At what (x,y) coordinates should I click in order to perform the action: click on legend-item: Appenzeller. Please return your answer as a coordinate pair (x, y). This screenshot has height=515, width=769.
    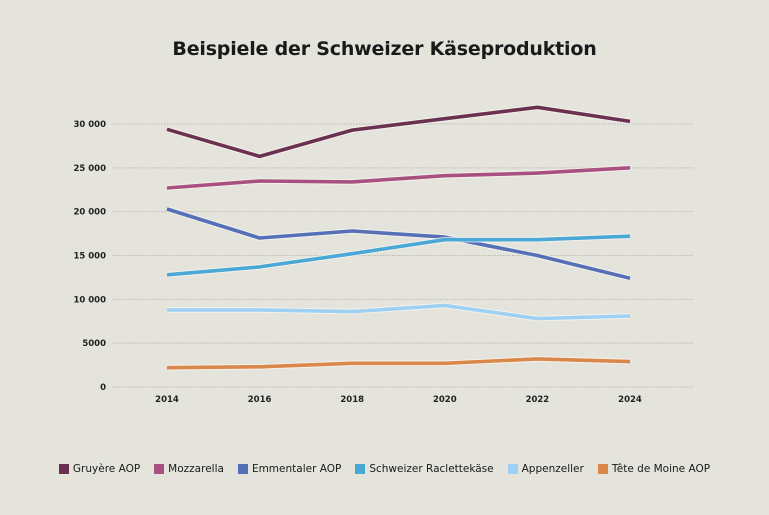
    Looking at the image, I should click on (545, 469).